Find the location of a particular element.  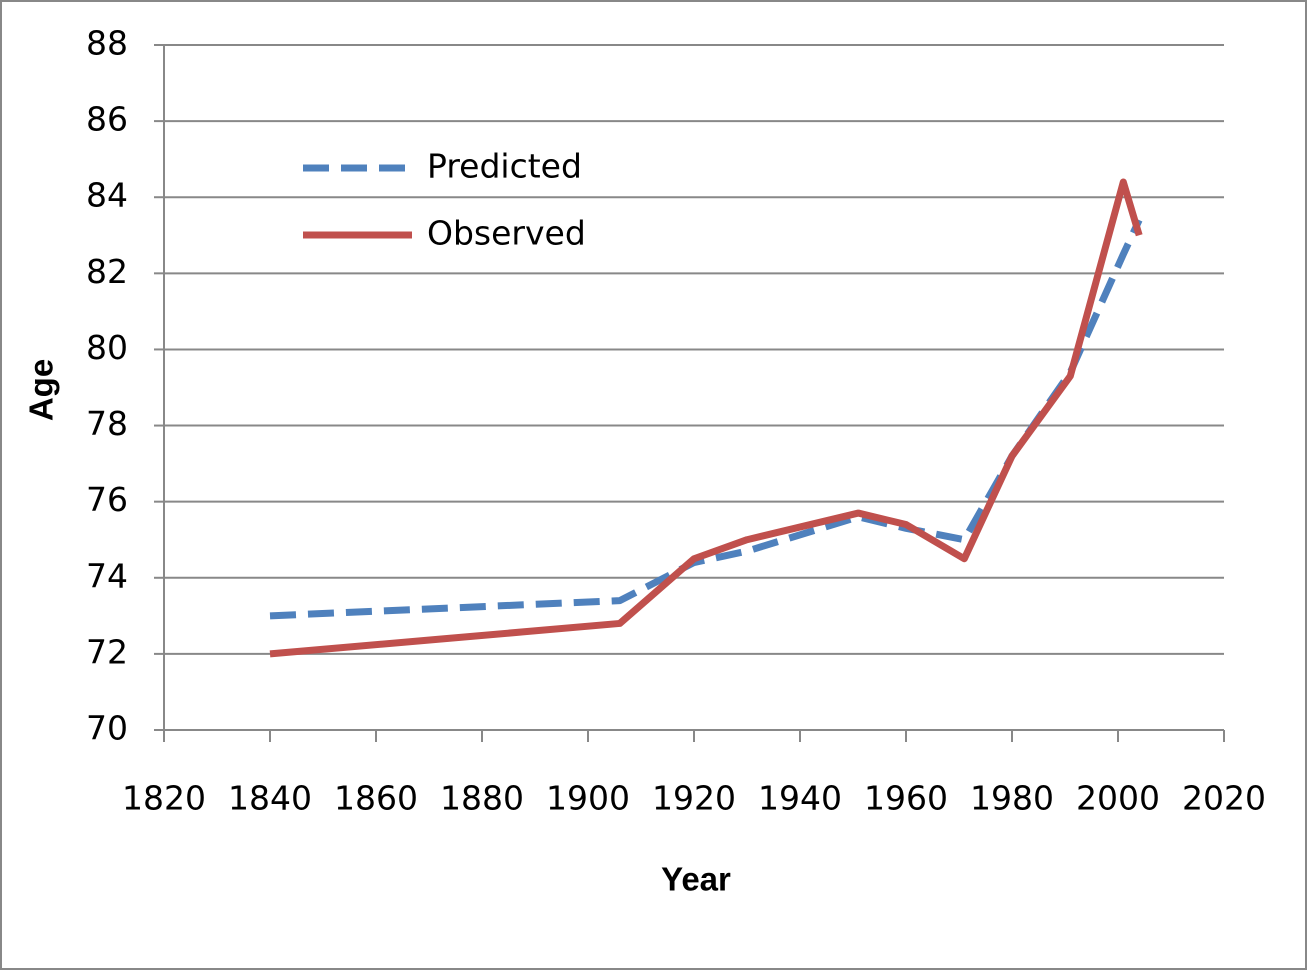

x-tick-label: 1980 is located at coordinates (1012, 798).